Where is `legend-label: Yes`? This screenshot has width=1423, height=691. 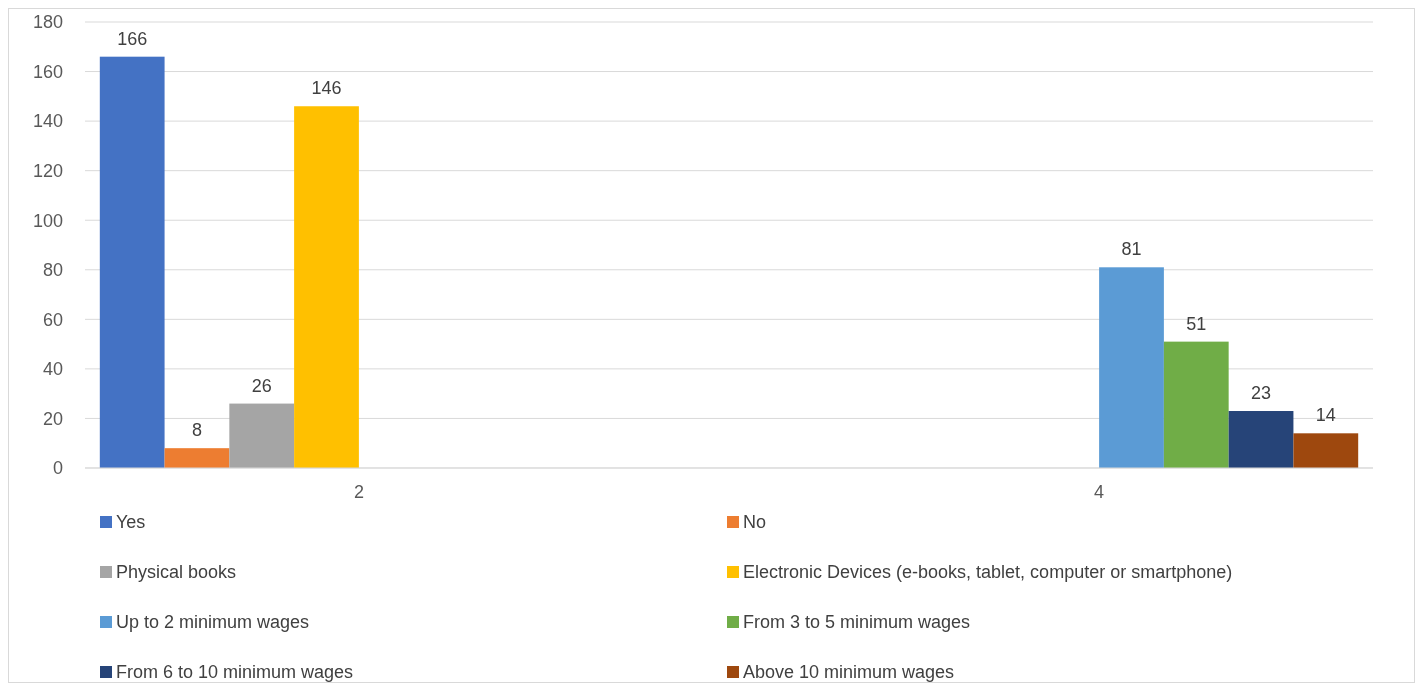 legend-label: Yes is located at coordinates (131, 522).